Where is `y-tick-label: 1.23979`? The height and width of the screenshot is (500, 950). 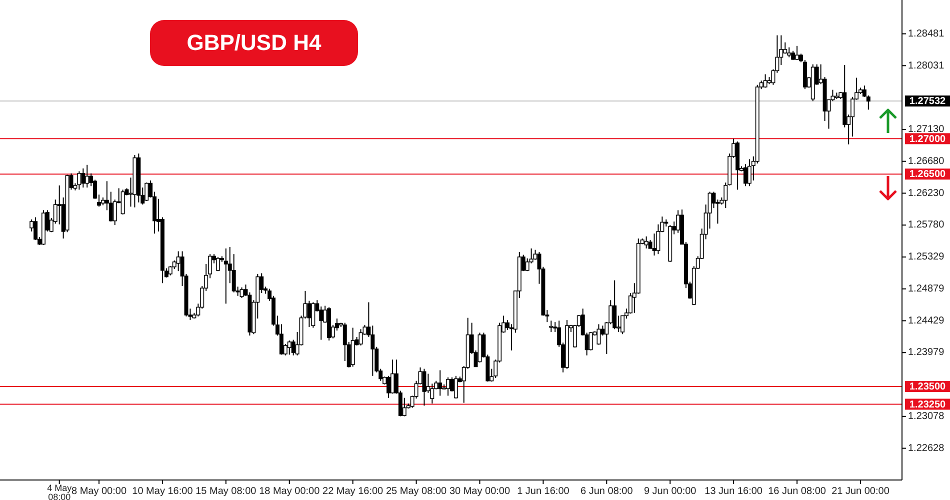 y-tick-label: 1.23979 is located at coordinates (926, 352).